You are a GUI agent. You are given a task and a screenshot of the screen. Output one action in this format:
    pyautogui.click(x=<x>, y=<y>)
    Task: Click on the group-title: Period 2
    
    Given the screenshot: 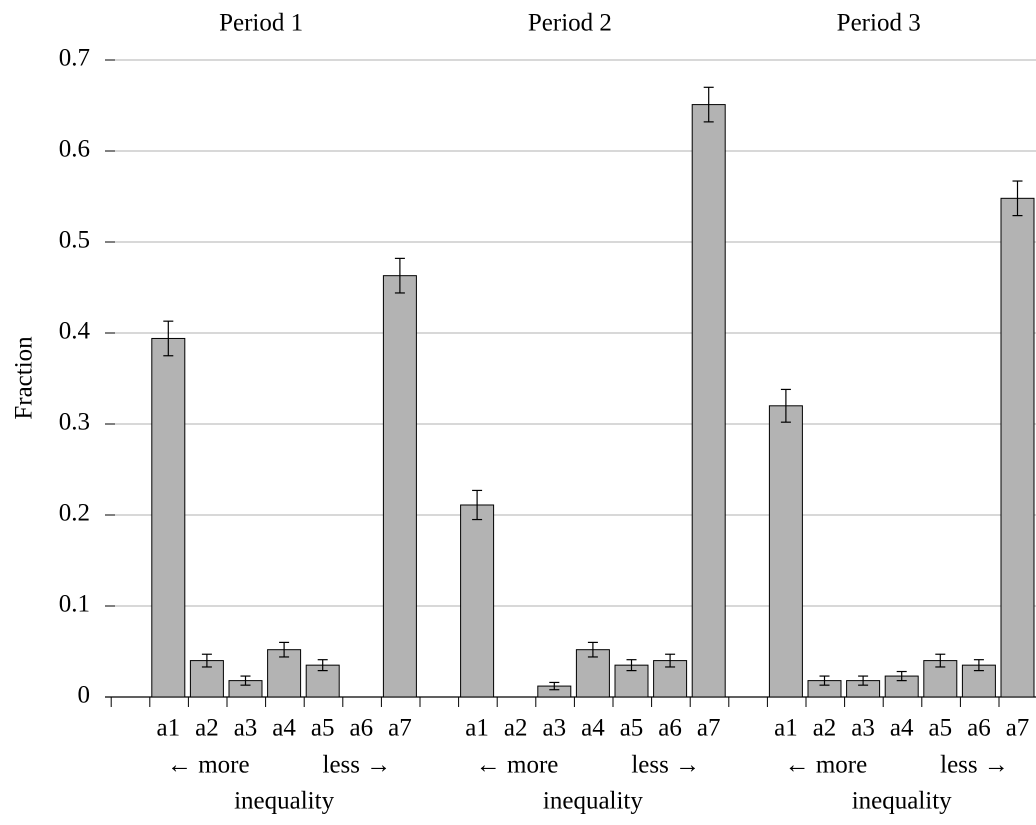 What is the action you would take?
    pyautogui.click(x=570, y=23)
    